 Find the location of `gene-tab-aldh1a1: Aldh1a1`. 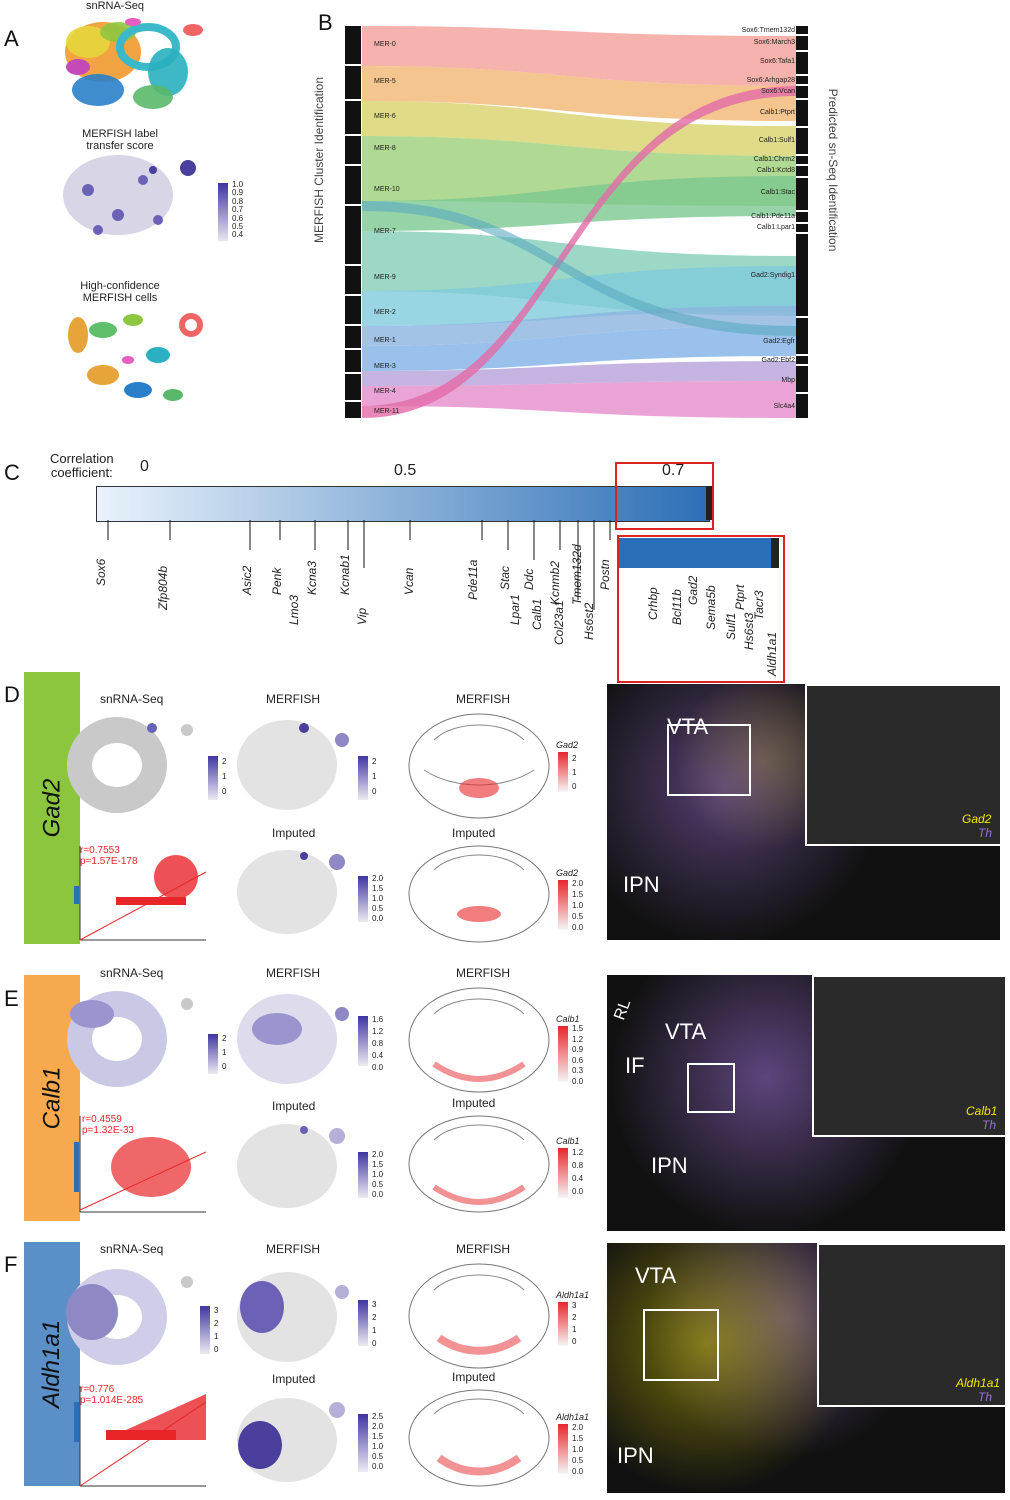

gene-tab-aldh1a1: Aldh1a1 is located at coordinates (52, 1364).